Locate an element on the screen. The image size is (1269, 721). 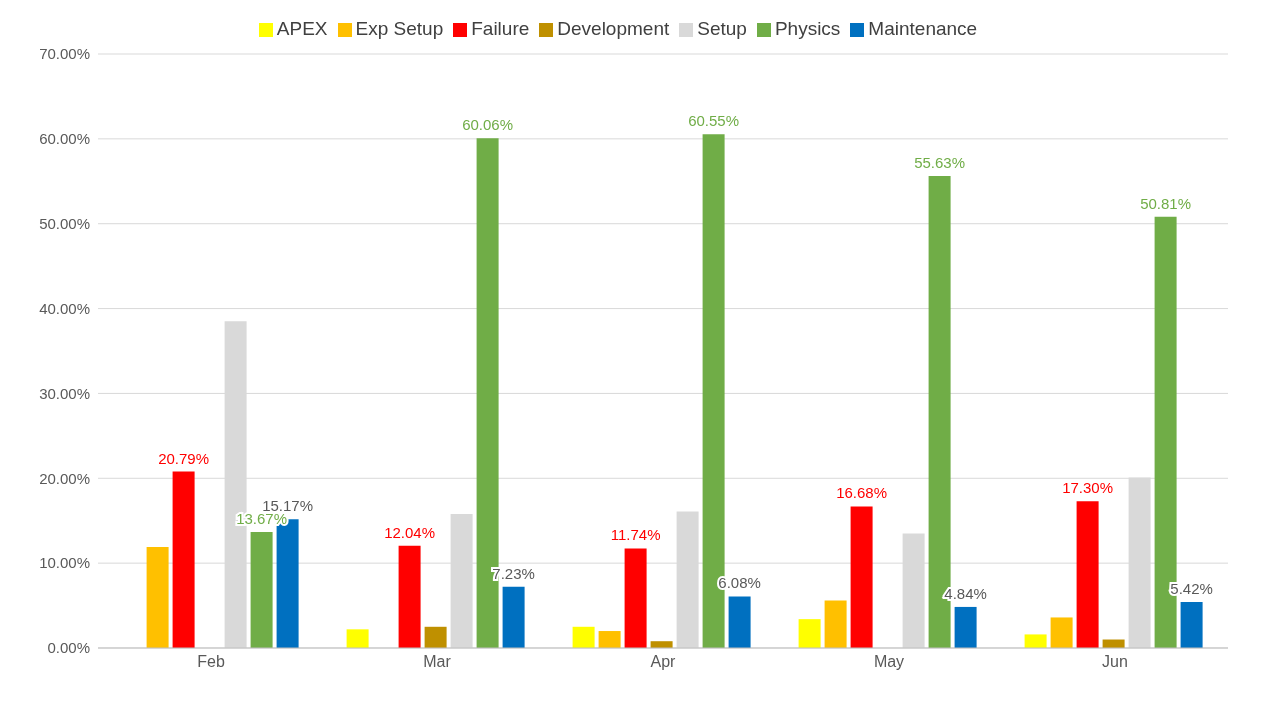
legend-label: Exp Setup is located at coordinates (399, 28).